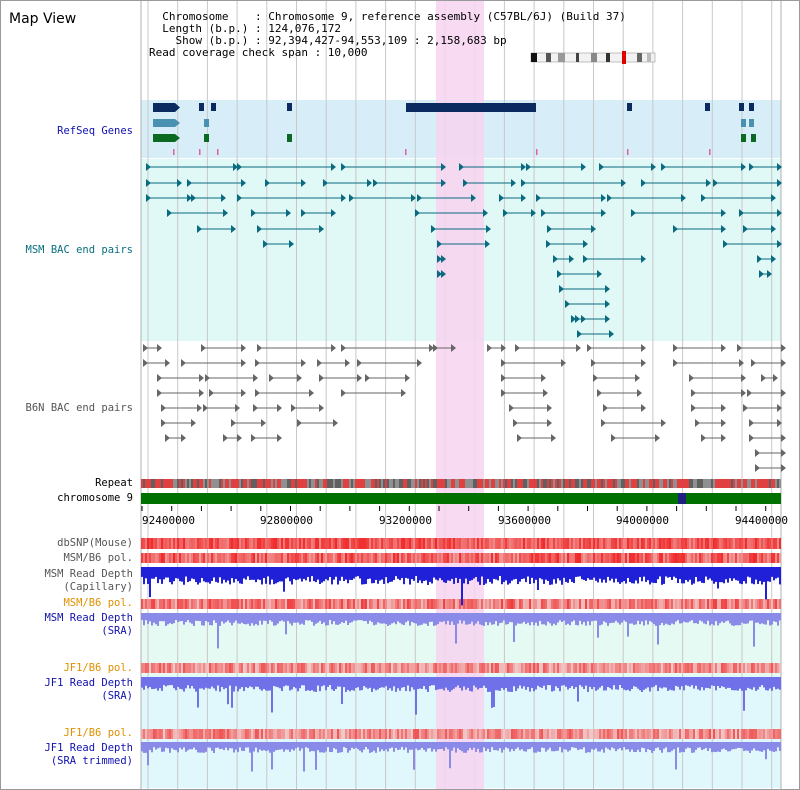  I want to click on track-label-repeat: Repeat, so click(114, 483).